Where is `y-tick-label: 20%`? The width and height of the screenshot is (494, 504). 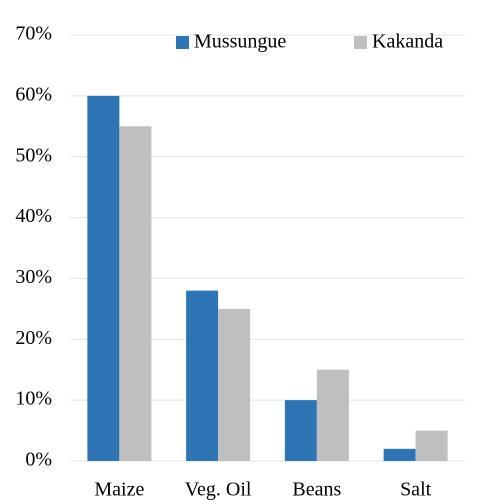
y-tick-label: 20% is located at coordinates (33, 338).